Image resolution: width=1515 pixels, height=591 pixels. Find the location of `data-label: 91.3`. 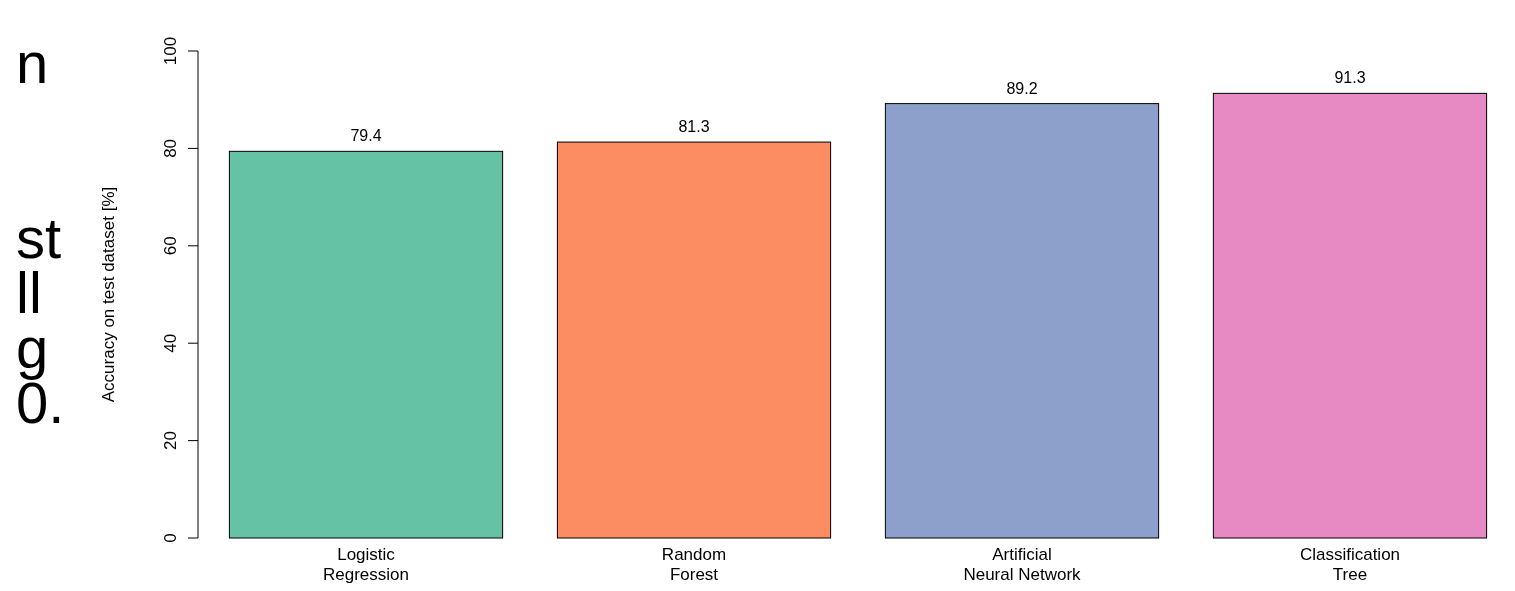

data-label: 91.3 is located at coordinates (1350, 78).